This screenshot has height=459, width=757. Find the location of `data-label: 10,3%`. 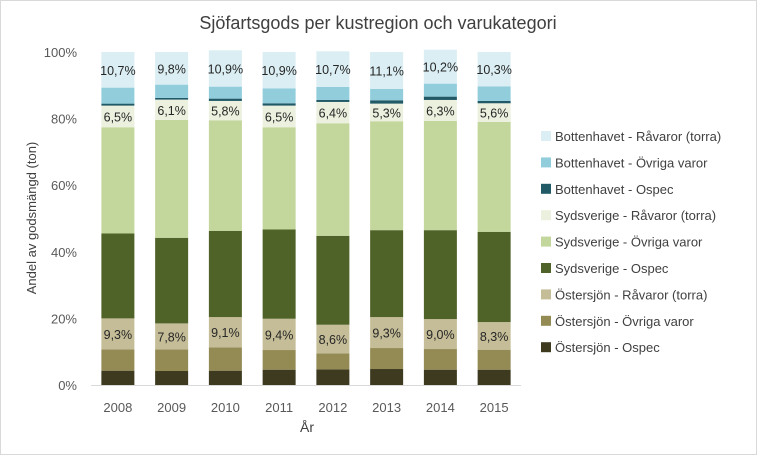

data-label: 10,3% is located at coordinates (493, 70).